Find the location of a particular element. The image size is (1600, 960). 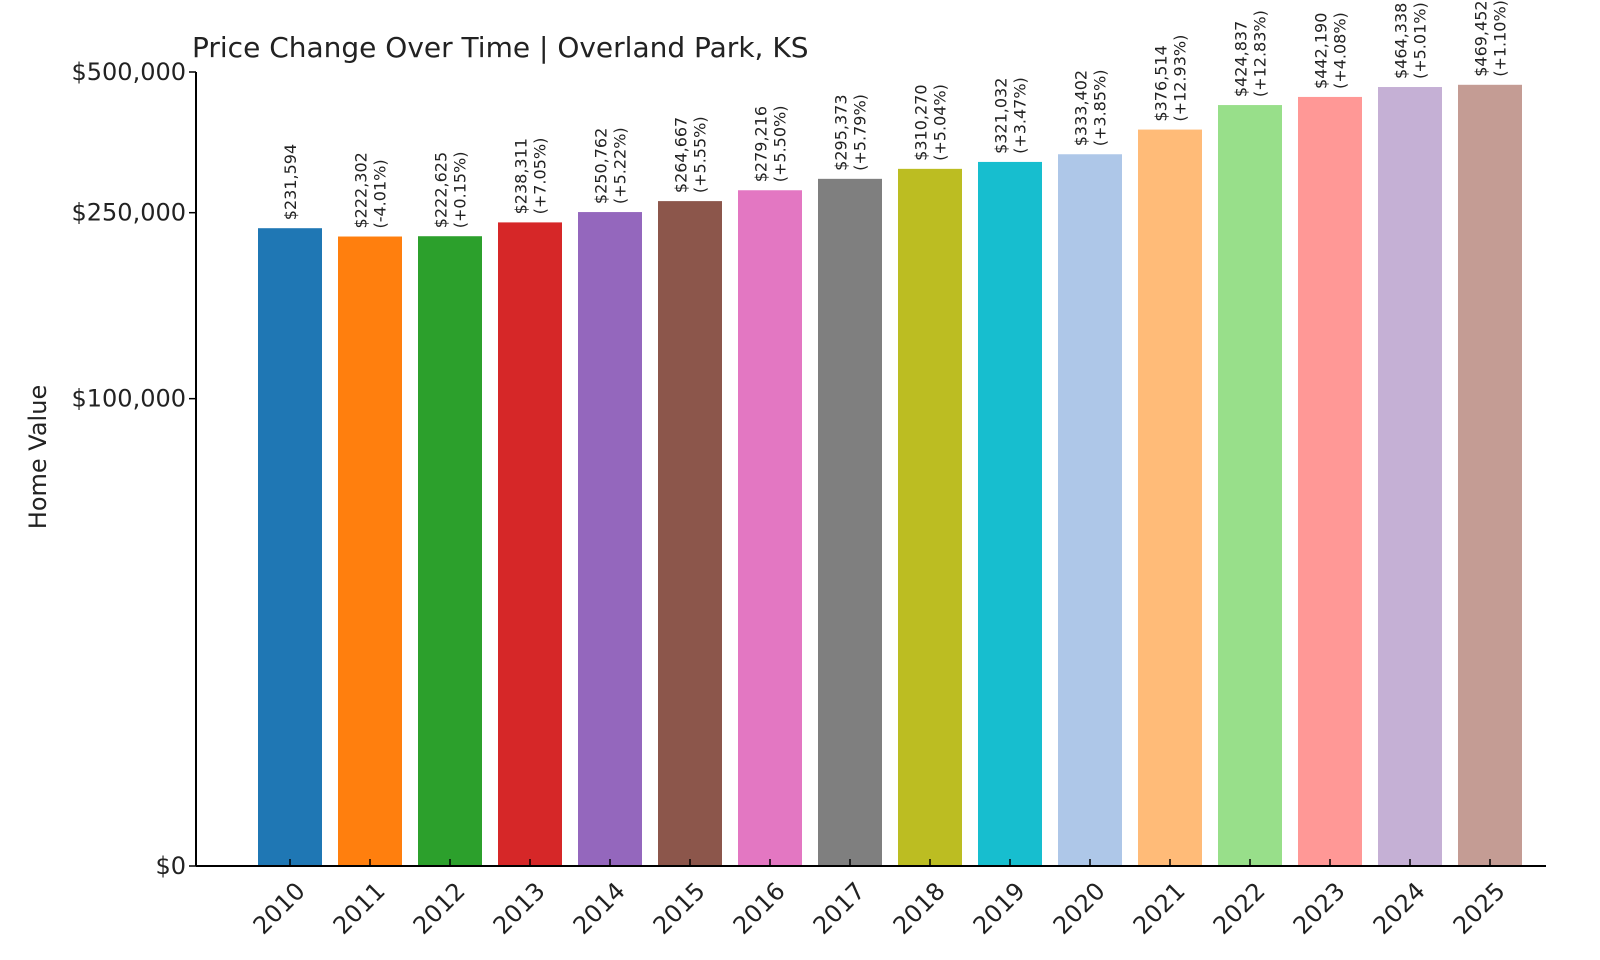

bar-2025 is located at coordinates (1490, 475).